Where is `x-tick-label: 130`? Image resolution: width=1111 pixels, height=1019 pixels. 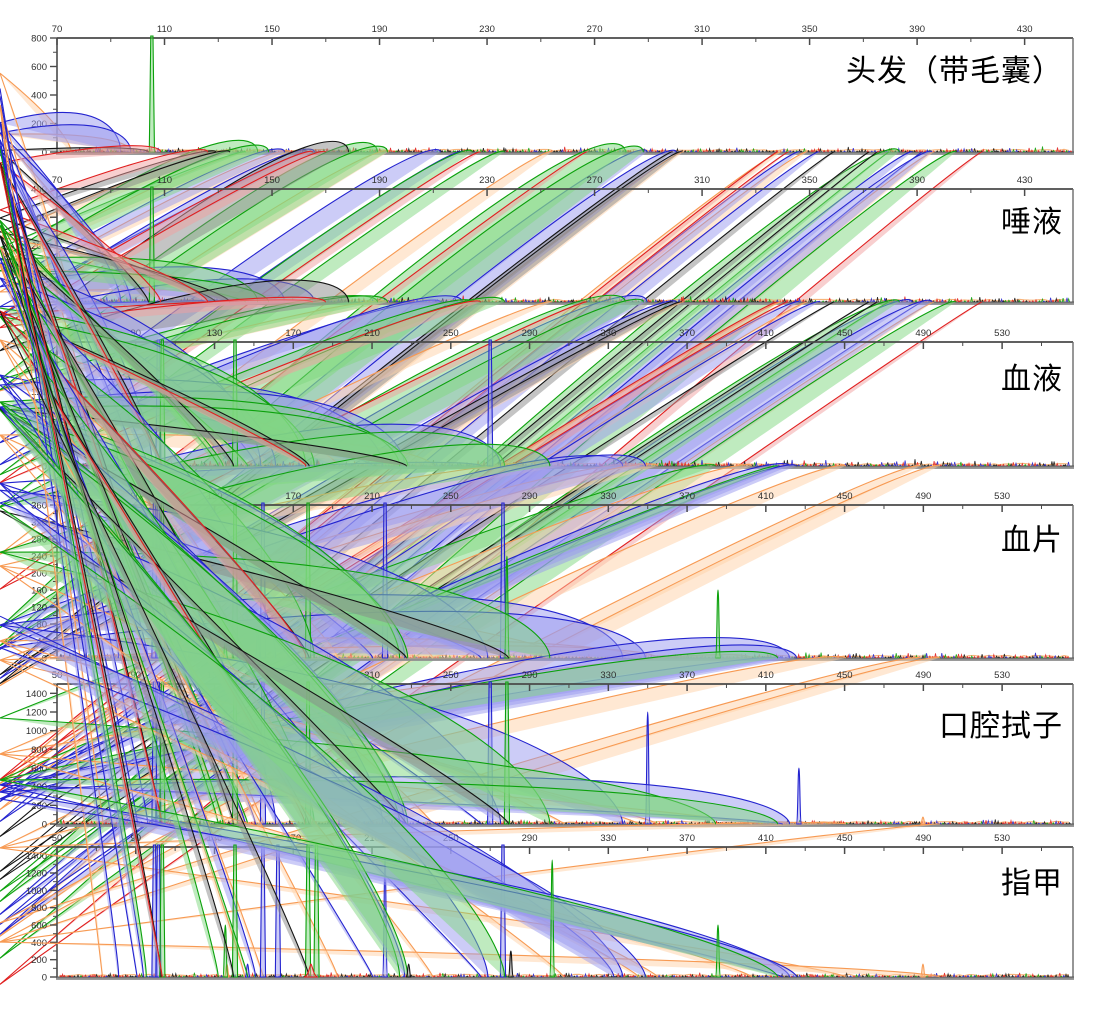 x-tick-label: 130 is located at coordinates (215, 333).